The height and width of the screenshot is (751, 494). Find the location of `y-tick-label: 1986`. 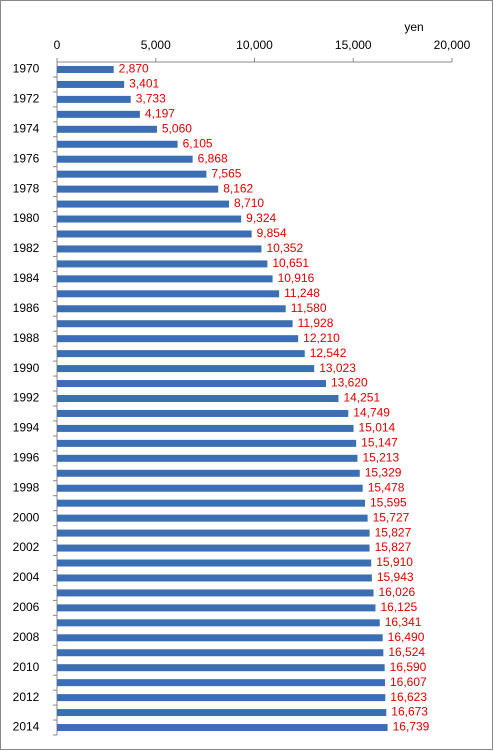

y-tick-label: 1986 is located at coordinates (26, 308).